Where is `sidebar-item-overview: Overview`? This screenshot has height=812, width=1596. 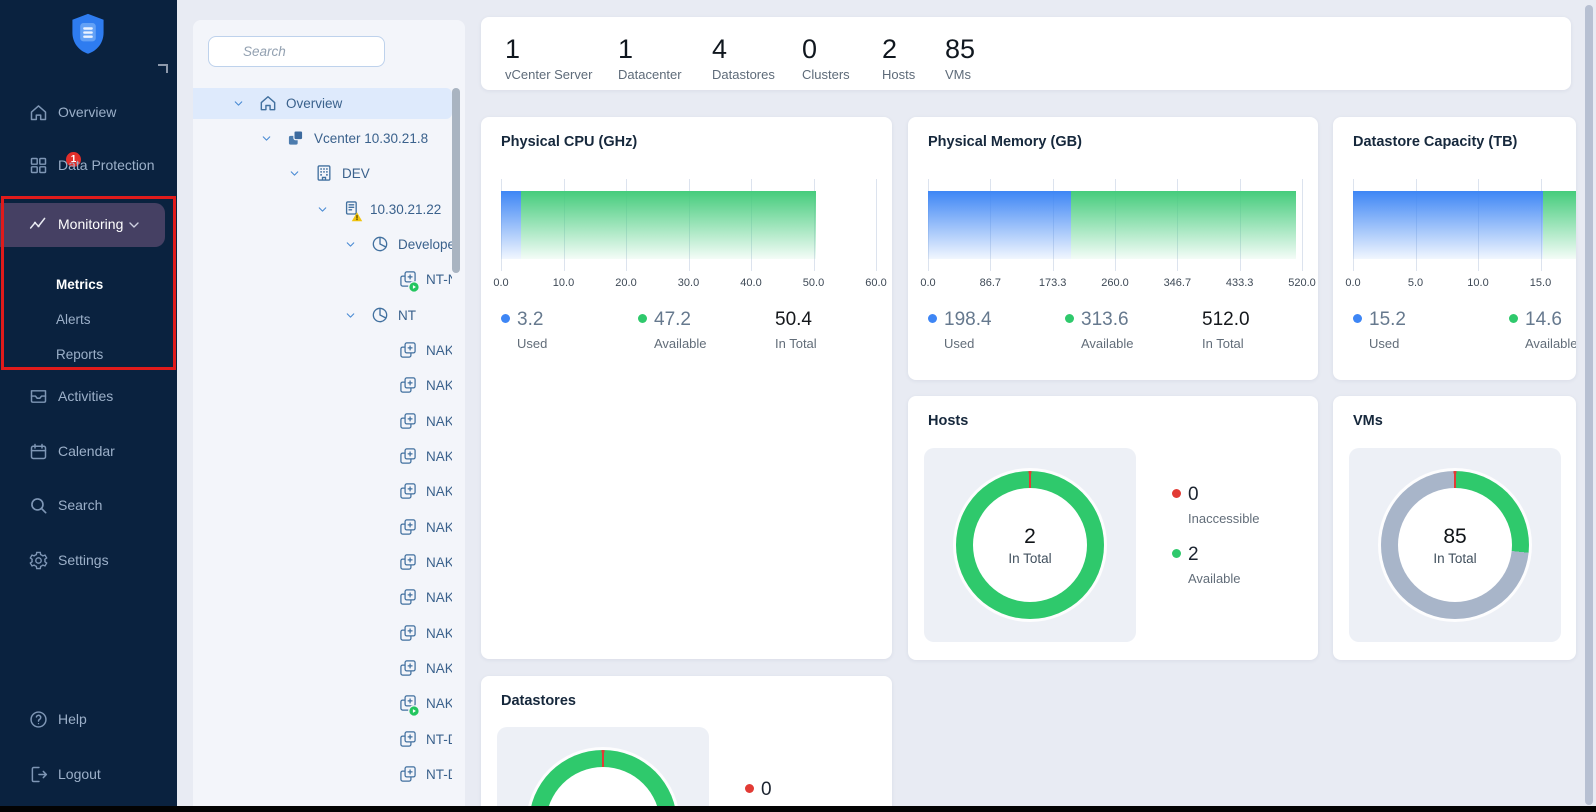
sidebar-item-overview: Overview is located at coordinates (88, 113).